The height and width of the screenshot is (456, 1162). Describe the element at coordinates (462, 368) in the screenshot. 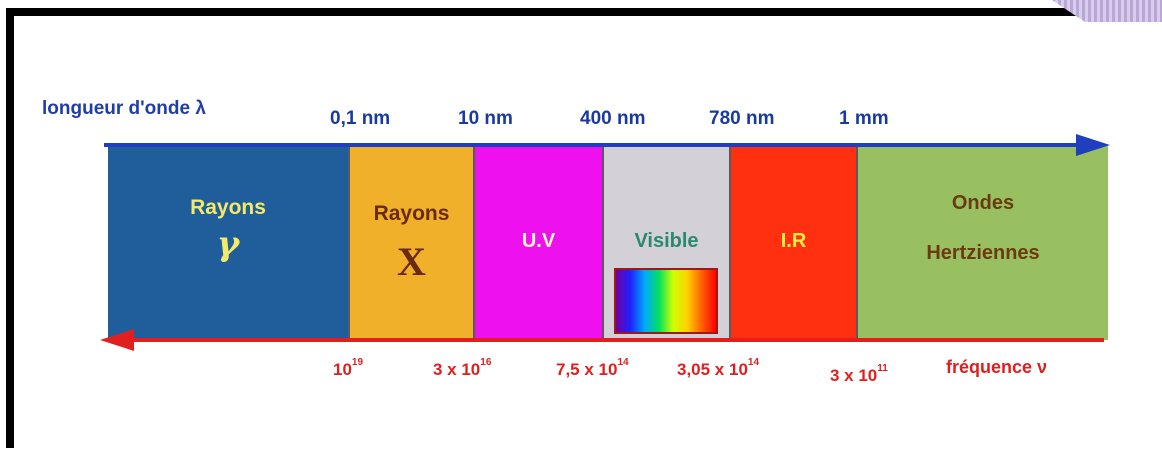

I see `frequency-tick-1: 3 x 10¹⁶` at that location.